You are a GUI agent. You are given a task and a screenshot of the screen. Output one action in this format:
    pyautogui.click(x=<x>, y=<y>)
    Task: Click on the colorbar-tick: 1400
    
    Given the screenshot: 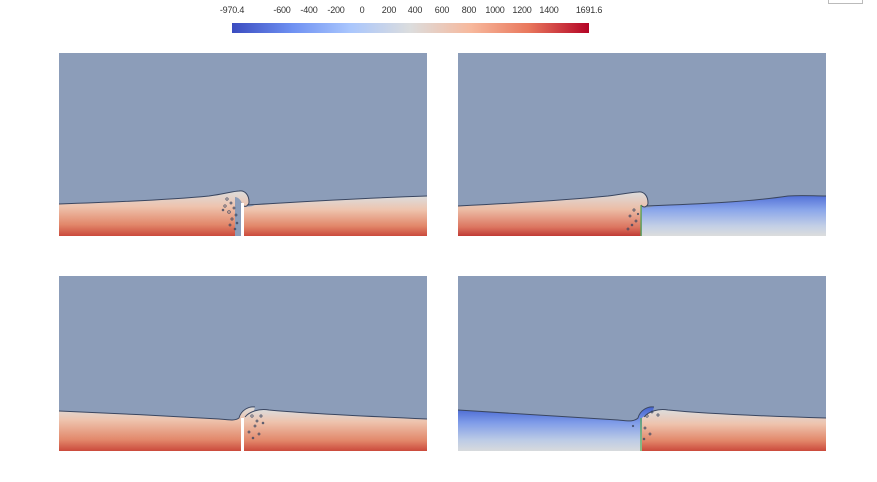 What is the action you would take?
    pyautogui.click(x=549, y=10)
    